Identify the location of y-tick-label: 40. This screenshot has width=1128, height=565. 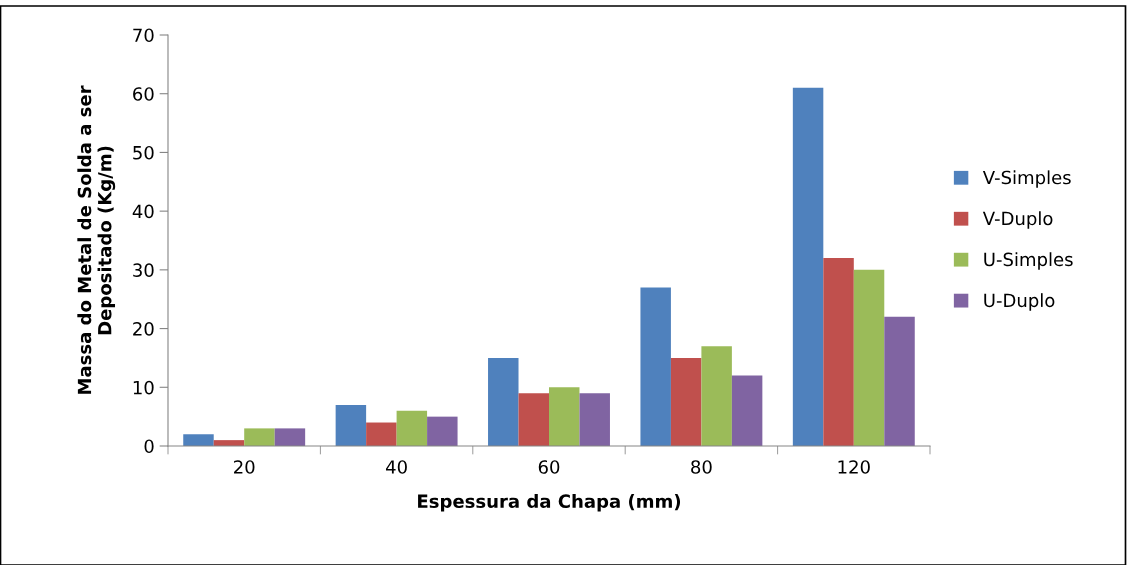
(143, 211).